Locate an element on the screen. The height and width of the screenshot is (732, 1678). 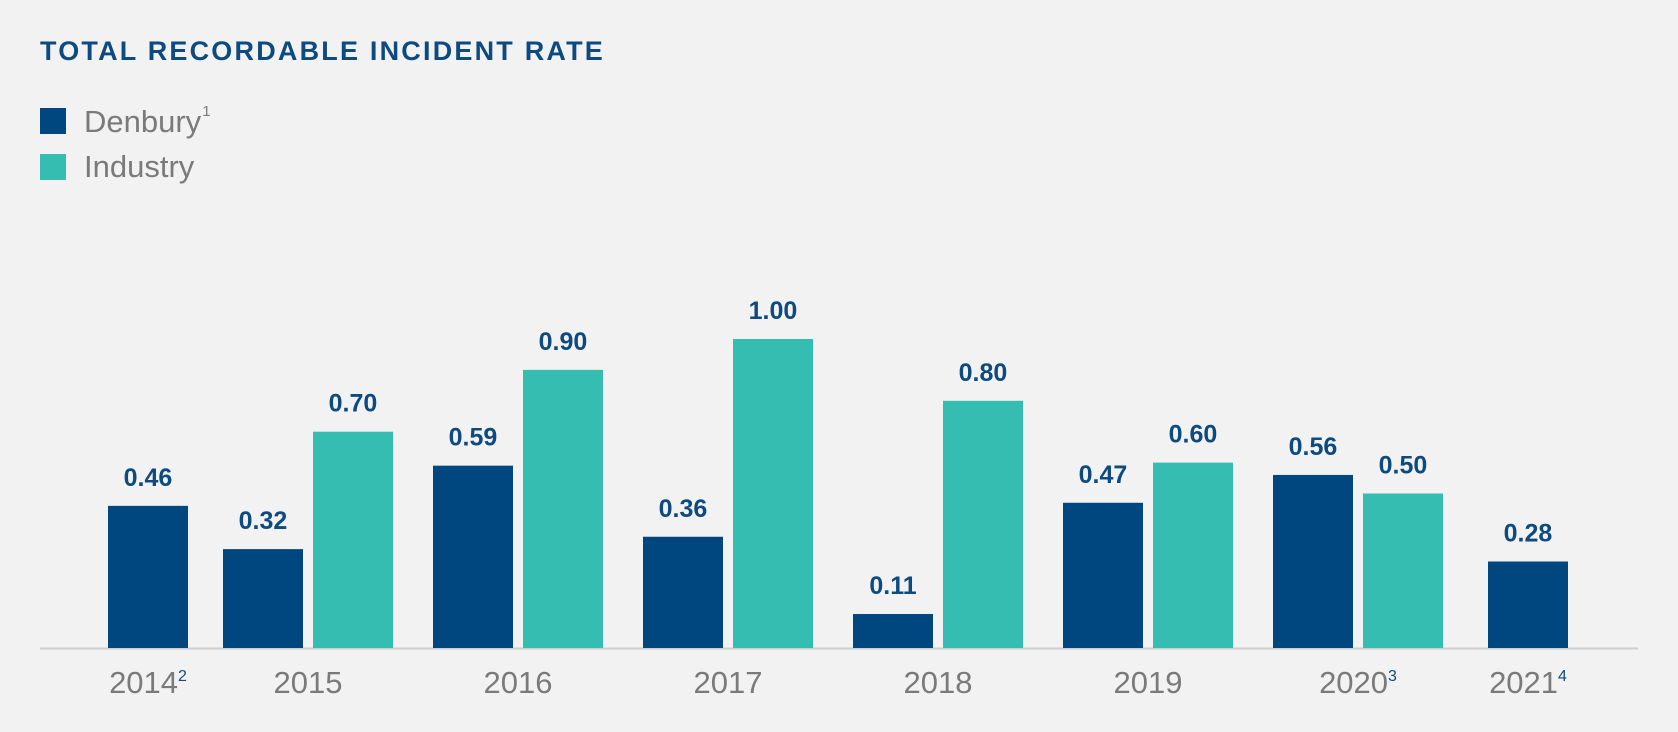
bar-label-denbury-2016: 0.59 is located at coordinates (473, 438).